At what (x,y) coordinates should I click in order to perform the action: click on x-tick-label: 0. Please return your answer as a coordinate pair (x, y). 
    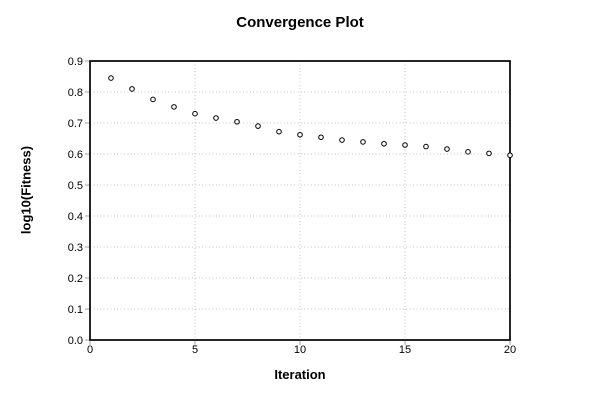
    Looking at the image, I should click on (90, 350).